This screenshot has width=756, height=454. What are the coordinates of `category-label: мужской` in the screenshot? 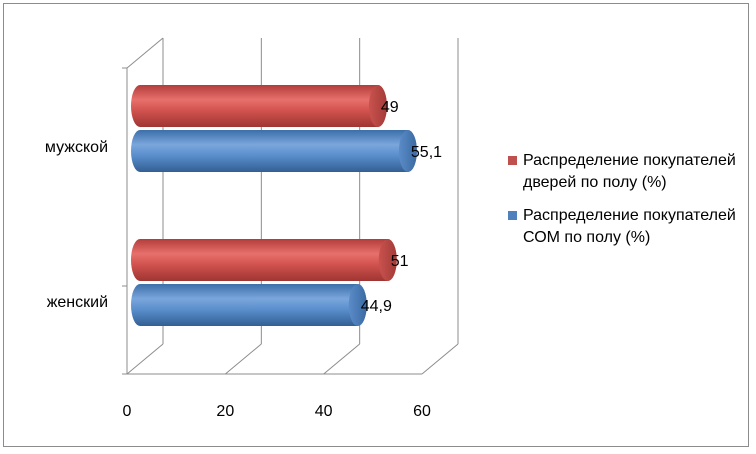 It's located at (76, 147).